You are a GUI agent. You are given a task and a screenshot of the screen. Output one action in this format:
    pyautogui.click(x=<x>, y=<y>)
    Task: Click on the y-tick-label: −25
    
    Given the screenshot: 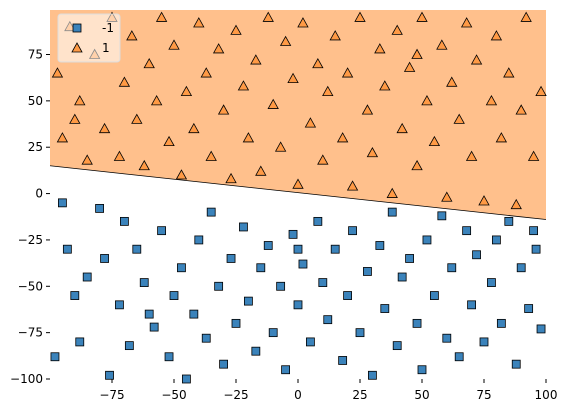 What is the action you would take?
    pyautogui.click(x=30, y=240)
    